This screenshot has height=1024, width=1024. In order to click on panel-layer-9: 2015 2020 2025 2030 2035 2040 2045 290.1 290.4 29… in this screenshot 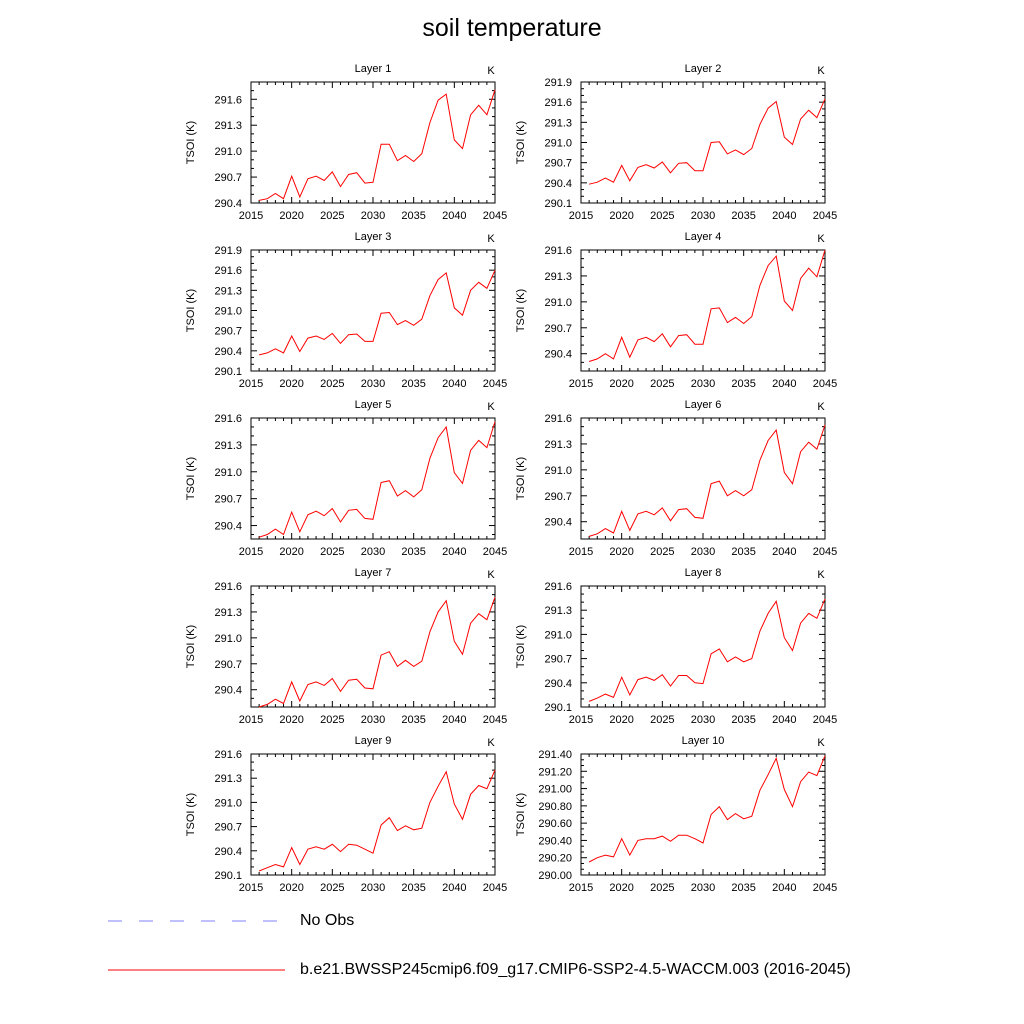, I will do `click(346, 814)`.